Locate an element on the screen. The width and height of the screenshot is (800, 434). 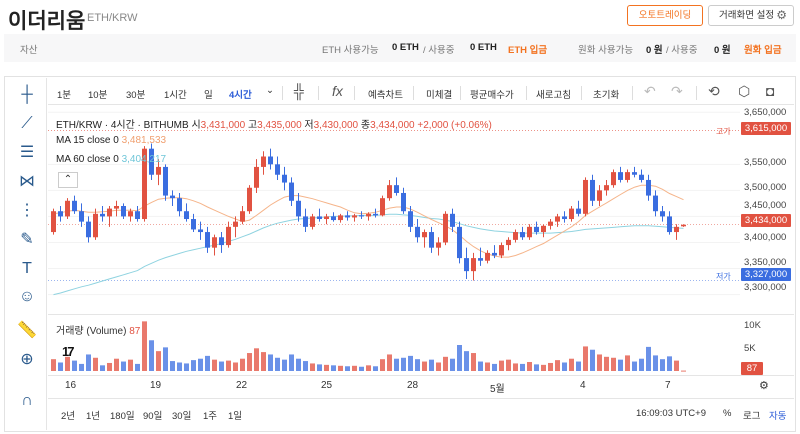
redo-icon: ↷ is located at coordinates (677, 91).